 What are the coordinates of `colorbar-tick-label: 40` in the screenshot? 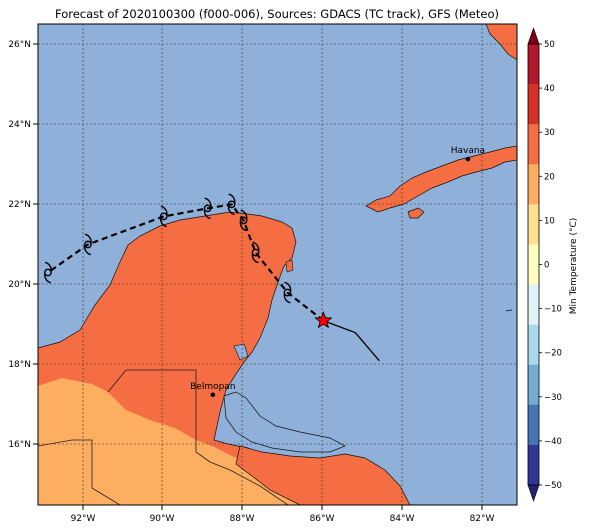 It's located at (549, 89).